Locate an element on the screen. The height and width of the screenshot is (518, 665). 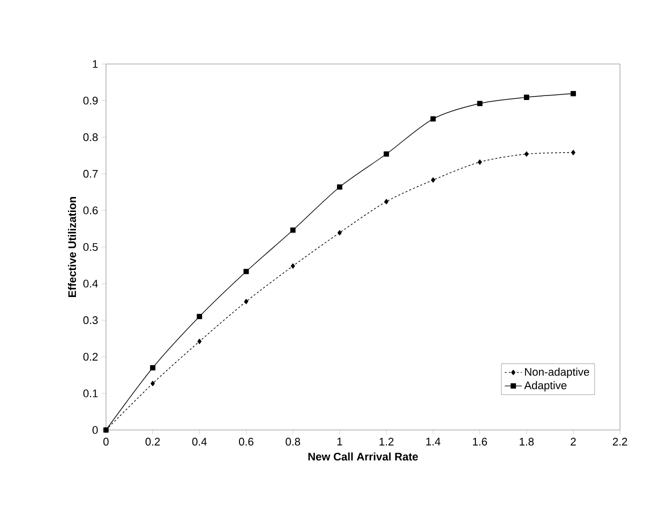
x-axis-title: New Call Arrival Rate is located at coordinates (363, 456).